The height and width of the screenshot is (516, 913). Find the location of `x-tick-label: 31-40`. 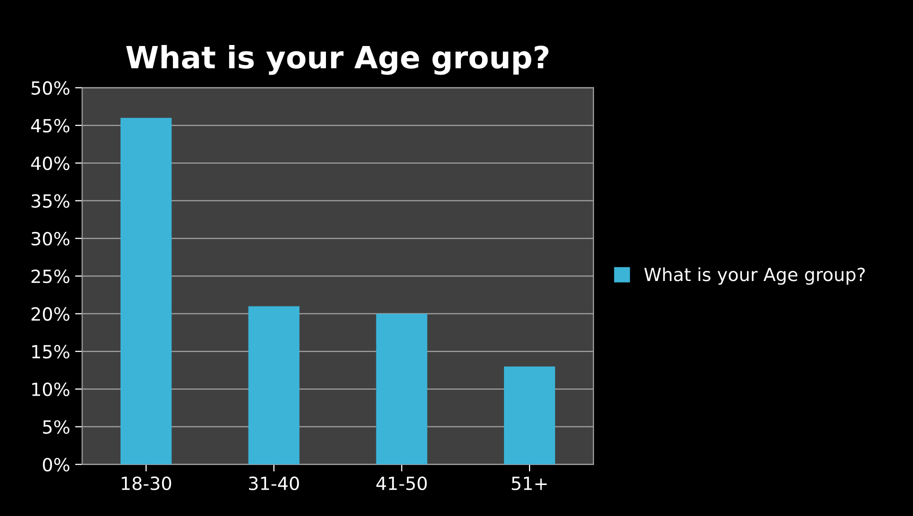

x-tick-label: 31-40 is located at coordinates (274, 483).